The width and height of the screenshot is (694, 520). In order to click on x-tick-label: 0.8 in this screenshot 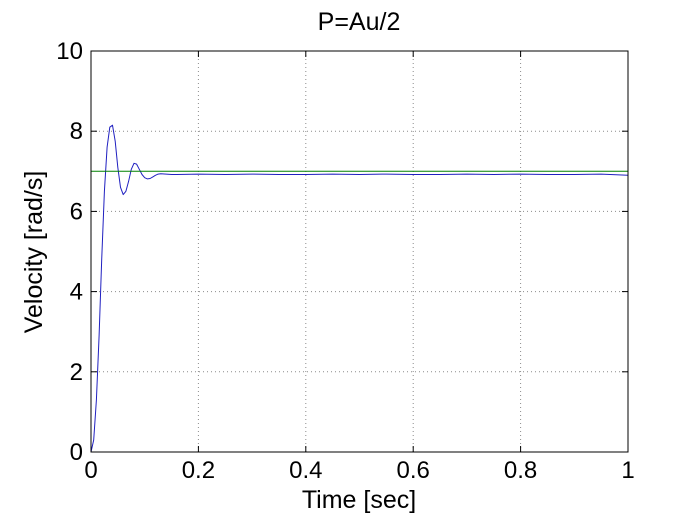, I will do `click(520, 470)`.